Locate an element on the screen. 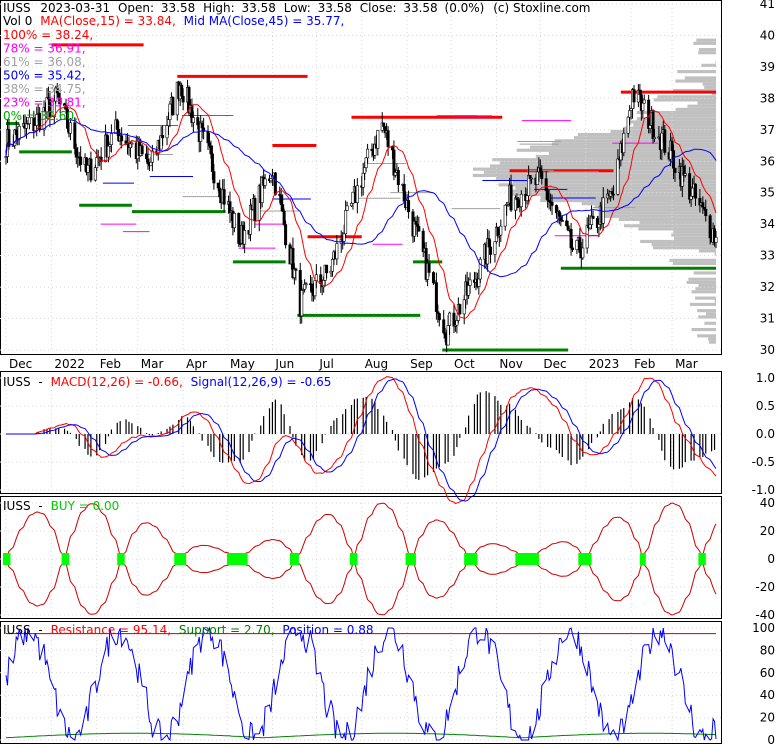 The width and height of the screenshot is (778, 746). x-tick-label: Jun is located at coordinates (284, 364).